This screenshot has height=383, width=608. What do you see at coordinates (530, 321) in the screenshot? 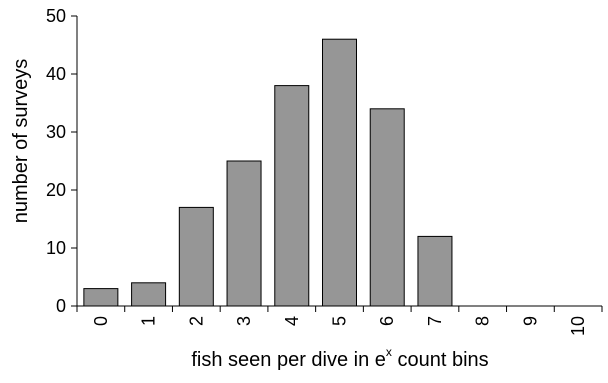
I see `x-tick-label: 9` at bounding box center [530, 321].